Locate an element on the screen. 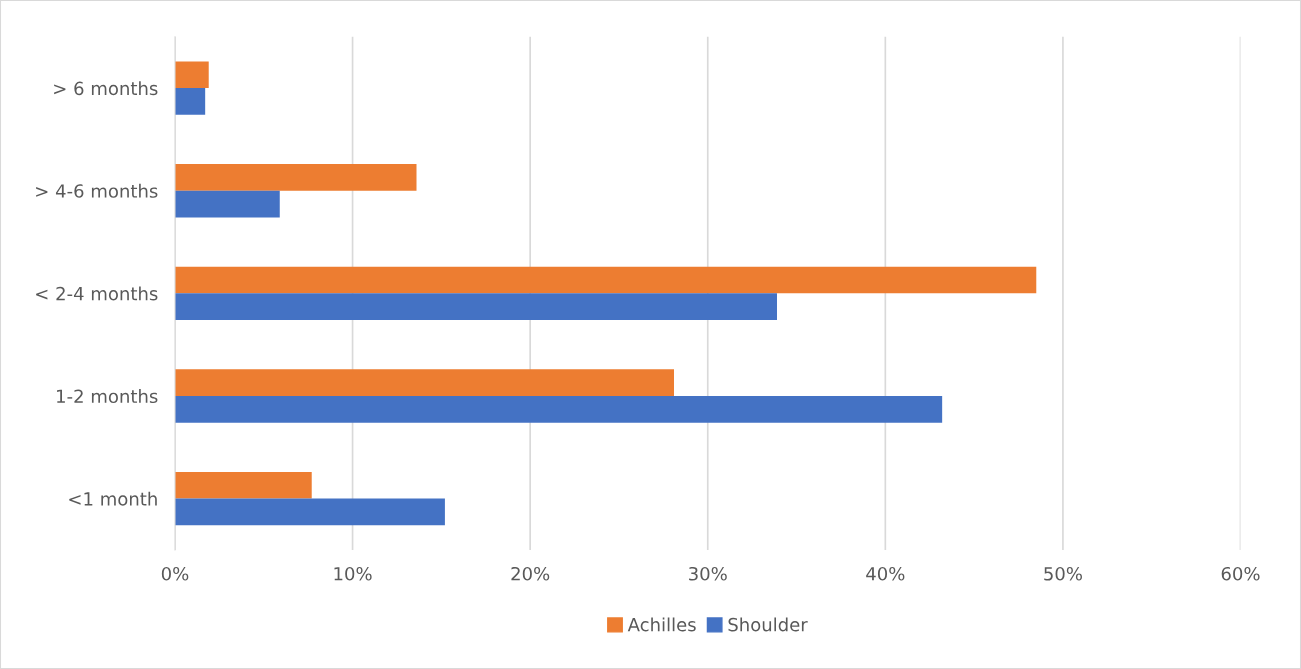 Image resolution: width=1301 pixels, height=669 pixels. x-tick-label: 0% is located at coordinates (175, 573).